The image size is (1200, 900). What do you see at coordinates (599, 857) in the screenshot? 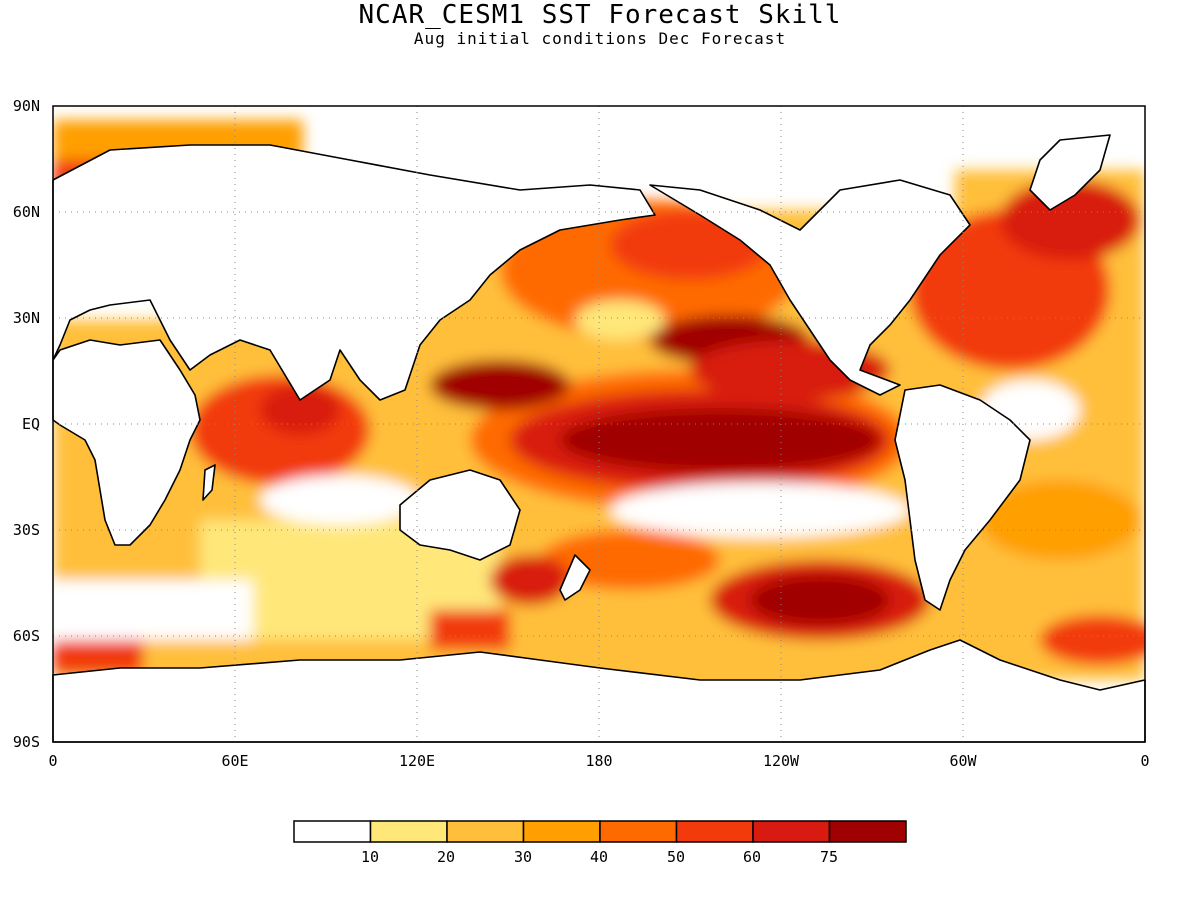
I see `legend-label: 40` at bounding box center [599, 857].